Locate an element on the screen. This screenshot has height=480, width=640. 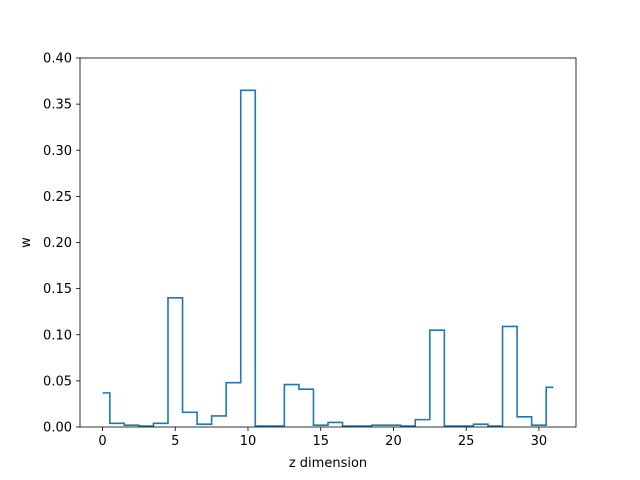
y-tick-label: 0.20 is located at coordinates (57, 243).